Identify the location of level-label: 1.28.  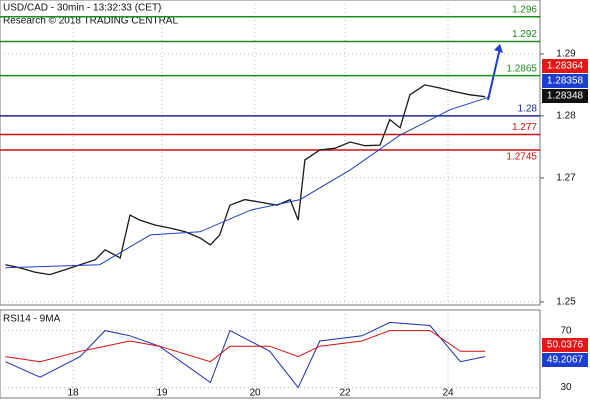
(528, 109).